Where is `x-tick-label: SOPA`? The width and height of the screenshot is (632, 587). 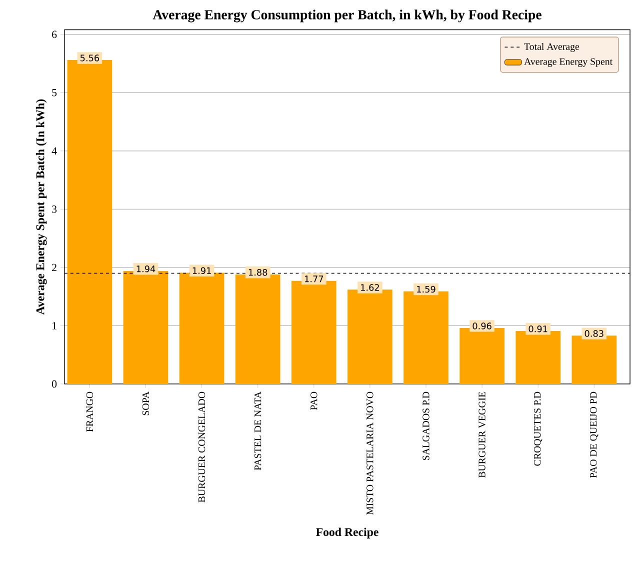
x-tick-label: SOPA is located at coordinates (146, 403).